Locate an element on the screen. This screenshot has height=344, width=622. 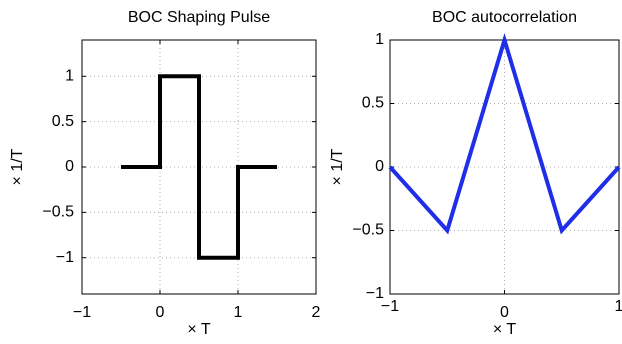
right-chart-x-tick-label: −1 is located at coordinates (390, 306).